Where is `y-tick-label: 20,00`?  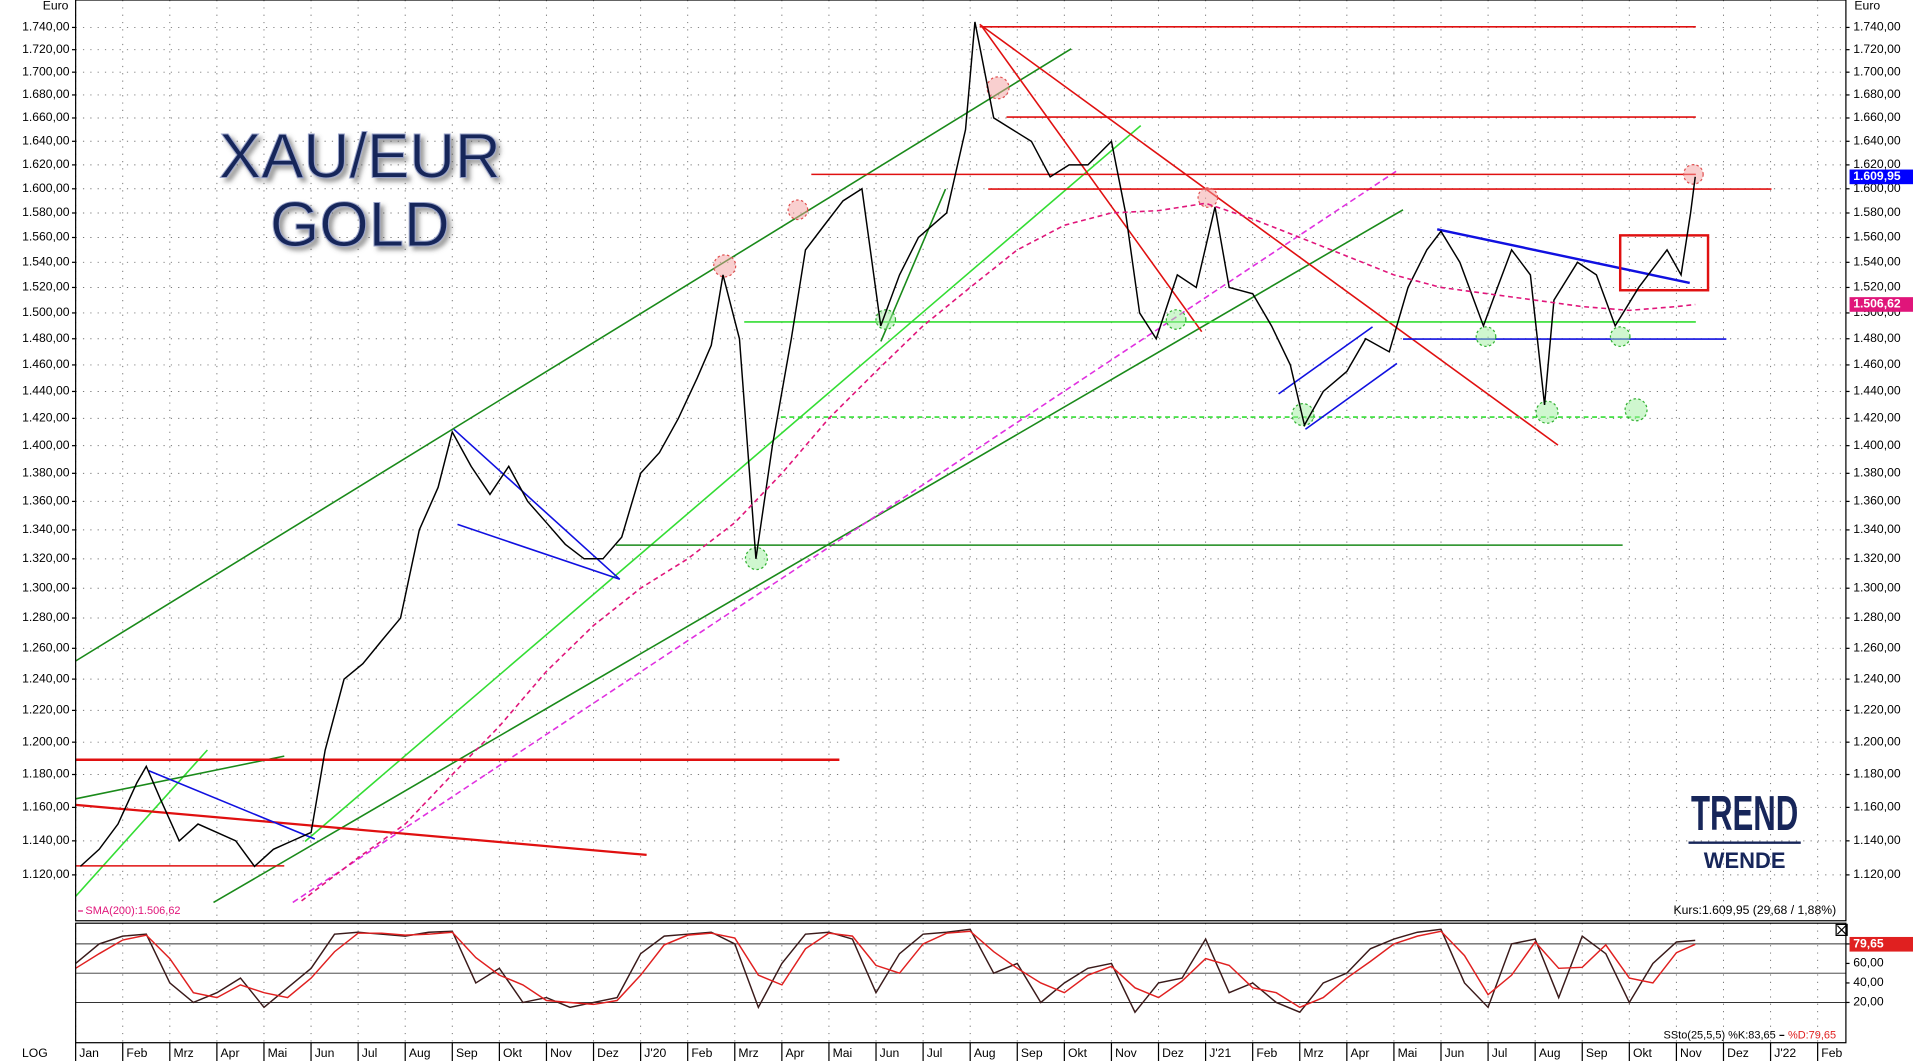 y-tick-label: 20,00 is located at coordinates (1868, 1002).